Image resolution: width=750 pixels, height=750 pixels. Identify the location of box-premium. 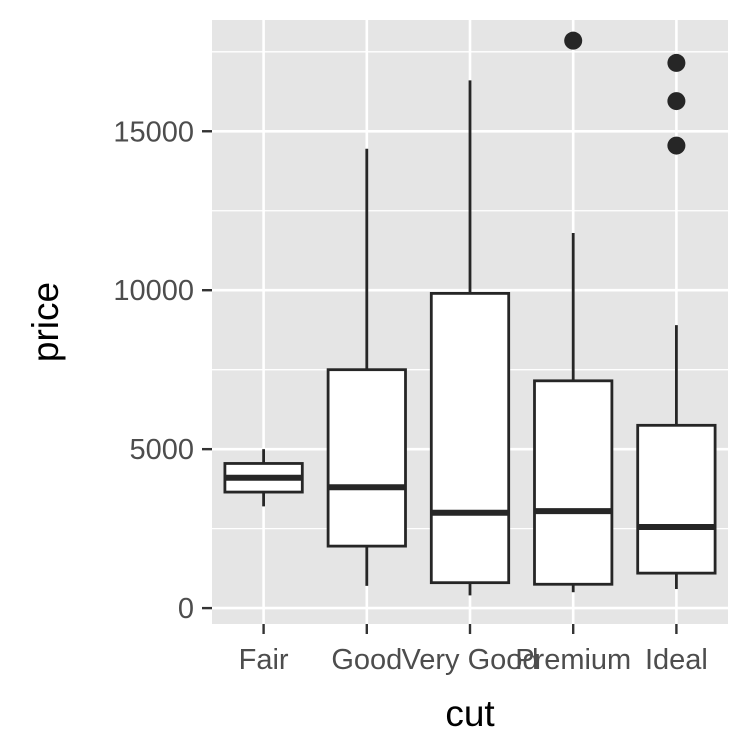
(573, 312).